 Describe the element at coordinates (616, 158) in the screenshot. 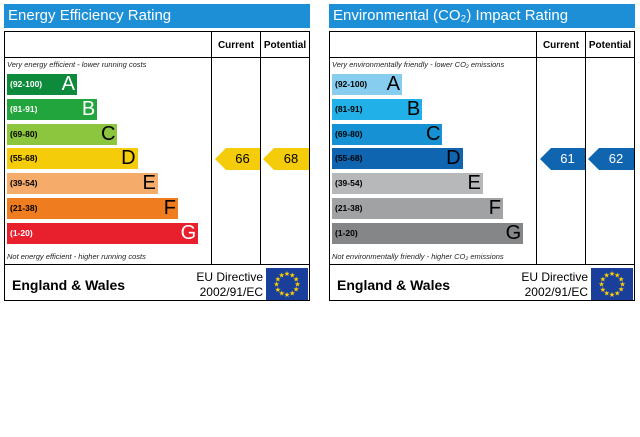

I see `potential-rating-value: 62` at that location.